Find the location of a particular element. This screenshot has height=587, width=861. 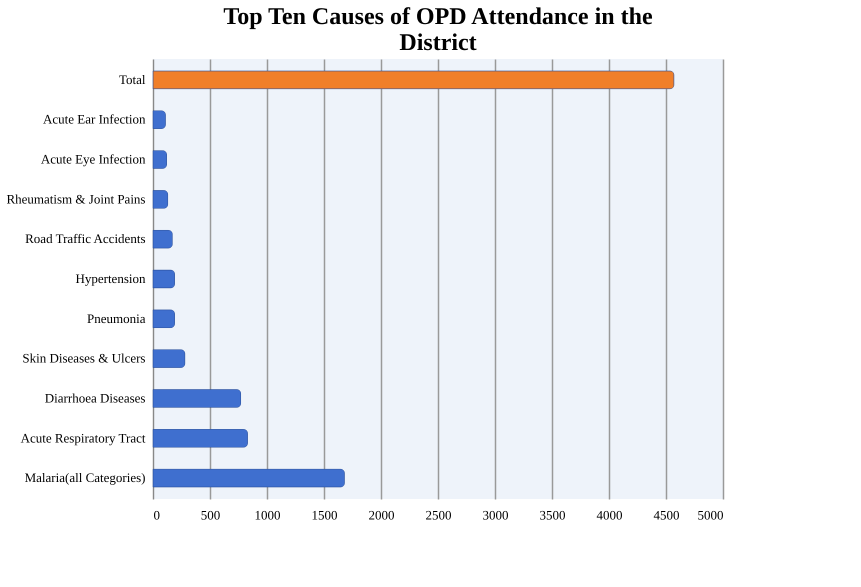

y-tick-label: Road Traffic Accidents is located at coordinates (85, 238).